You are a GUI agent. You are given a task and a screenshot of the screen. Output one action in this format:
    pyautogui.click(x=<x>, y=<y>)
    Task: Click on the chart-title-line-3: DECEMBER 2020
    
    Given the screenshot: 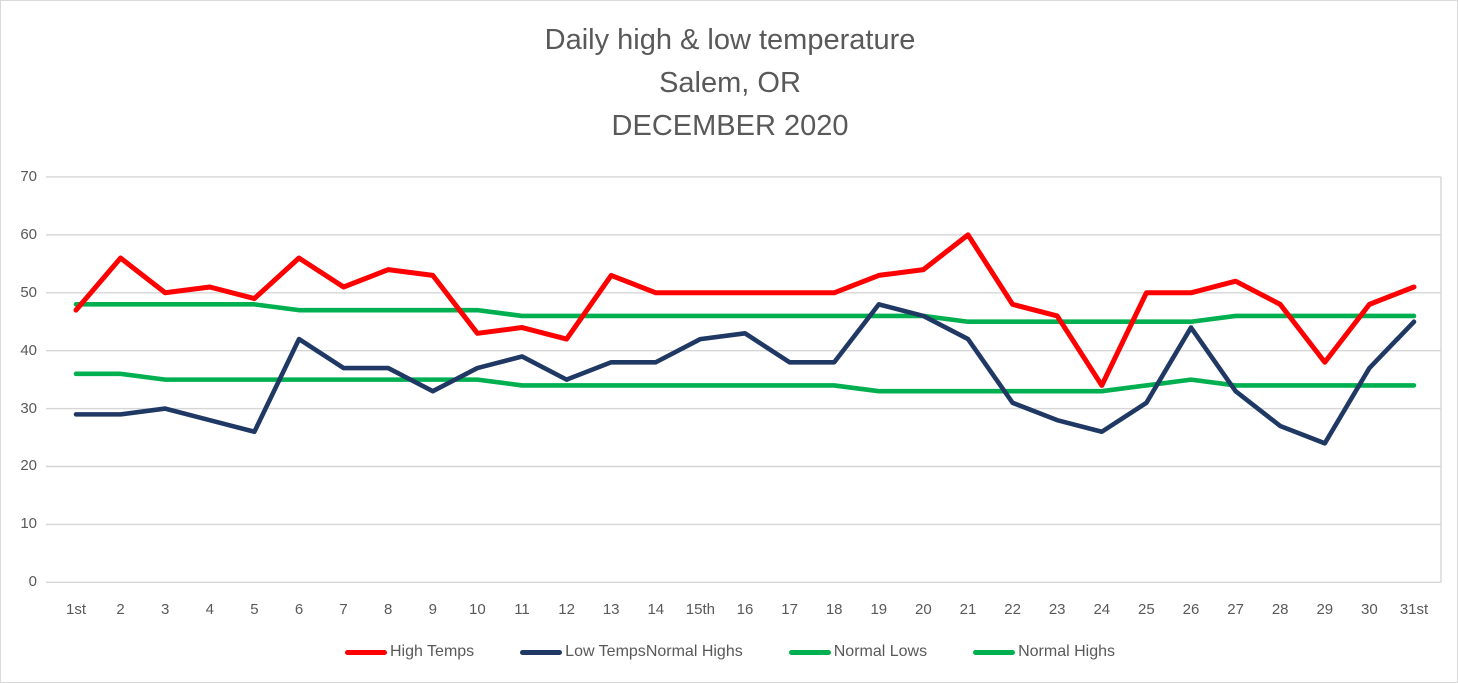 What is the action you would take?
    pyautogui.click(x=730, y=126)
    